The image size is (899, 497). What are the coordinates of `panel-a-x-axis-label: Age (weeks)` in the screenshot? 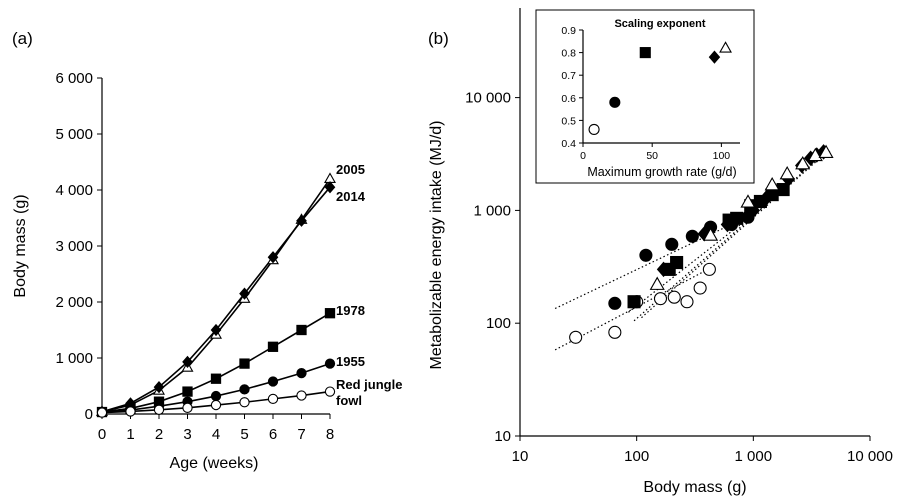 It's located at (214, 463).